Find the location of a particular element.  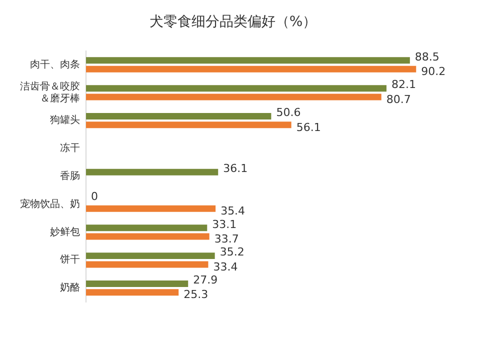

data-label: 35.4 is located at coordinates (233, 211).